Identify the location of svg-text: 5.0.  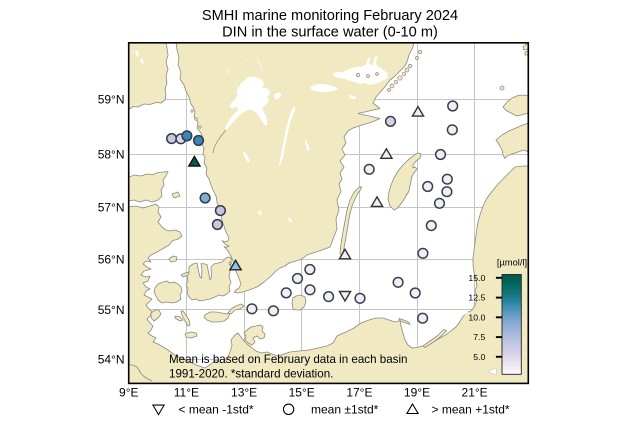
(479, 357).